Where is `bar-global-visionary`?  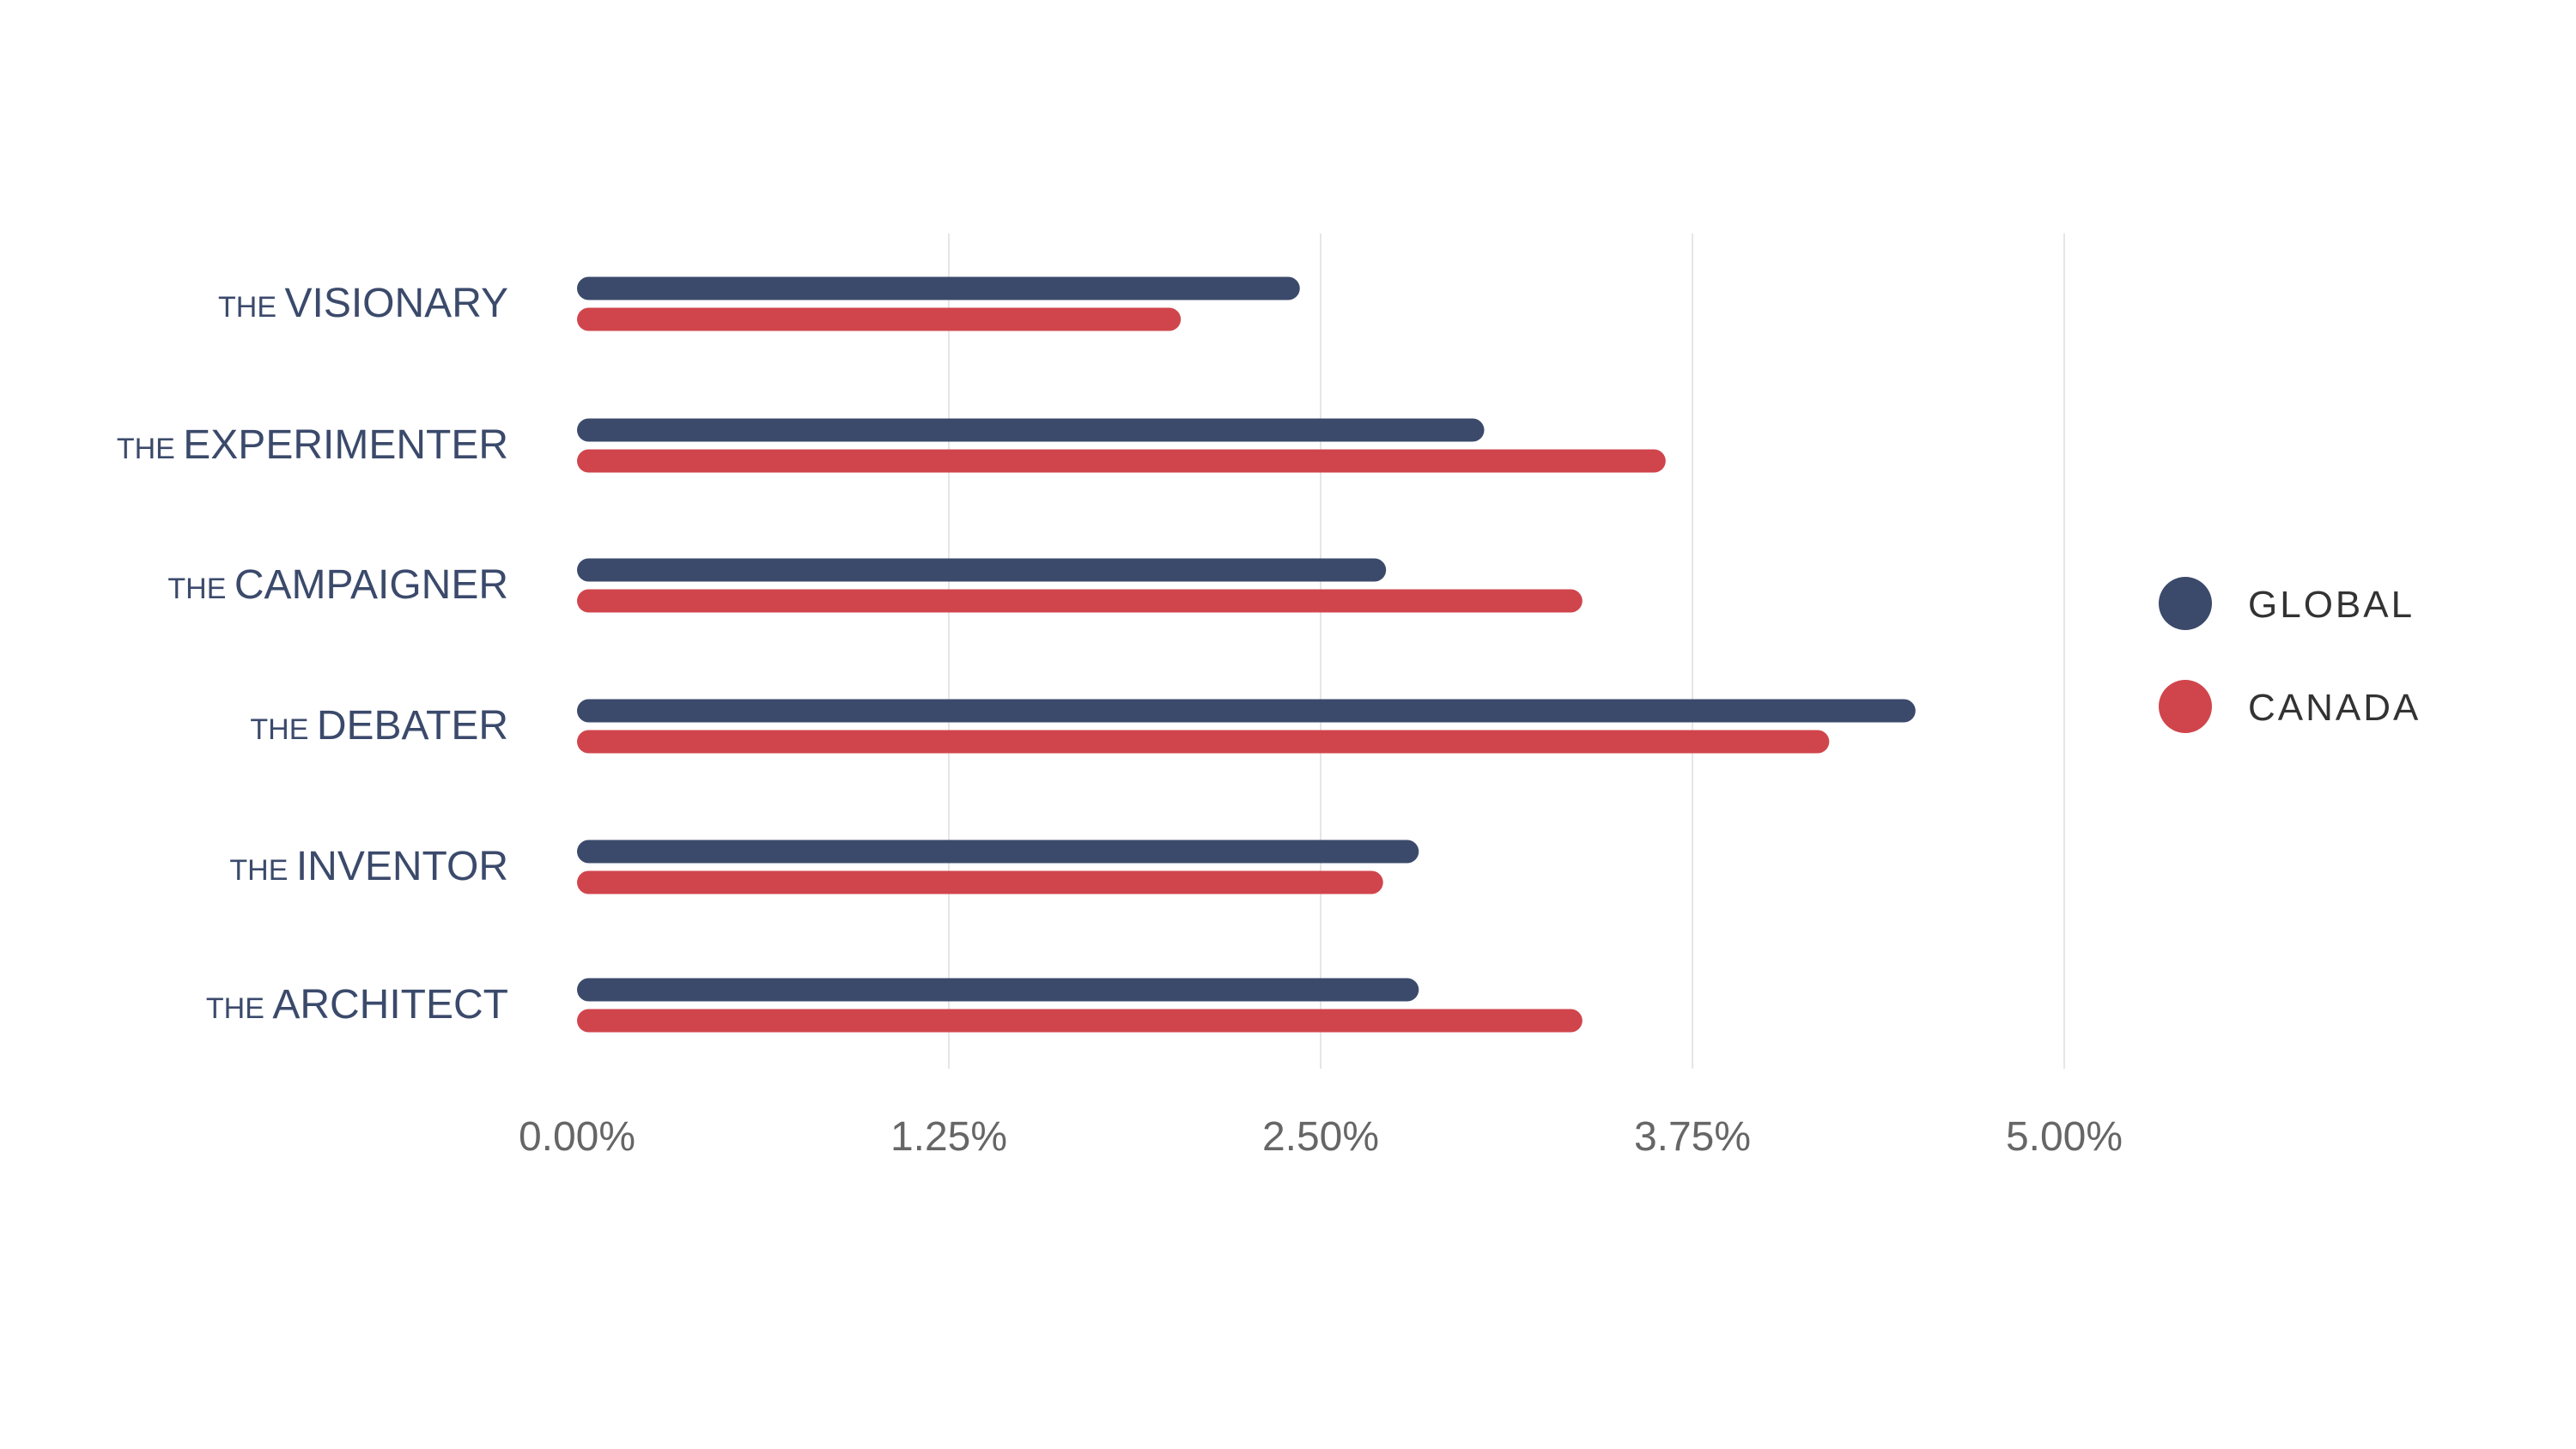 bar-global-visionary is located at coordinates (939, 288).